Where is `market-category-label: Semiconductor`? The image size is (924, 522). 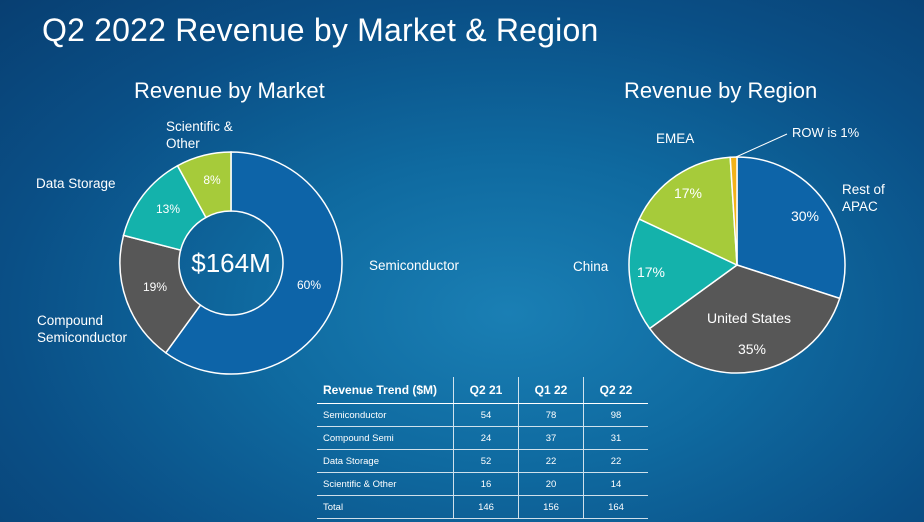 market-category-label: Semiconductor is located at coordinates (414, 265).